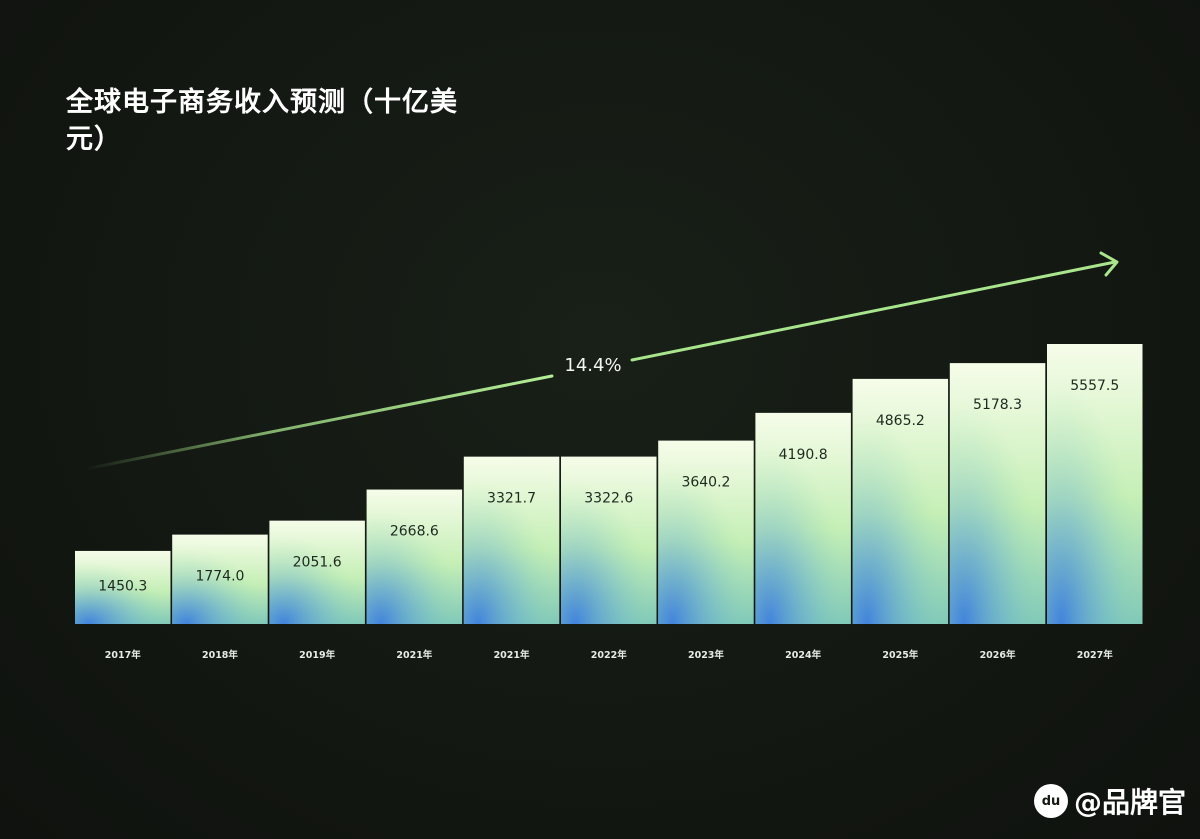  What do you see at coordinates (94, 139) in the screenshot?
I see `chart-title-line-2: 元）` at bounding box center [94, 139].